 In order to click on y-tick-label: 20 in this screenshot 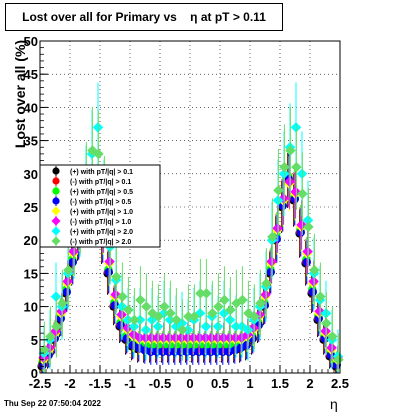, I will do `click(31, 240)`.